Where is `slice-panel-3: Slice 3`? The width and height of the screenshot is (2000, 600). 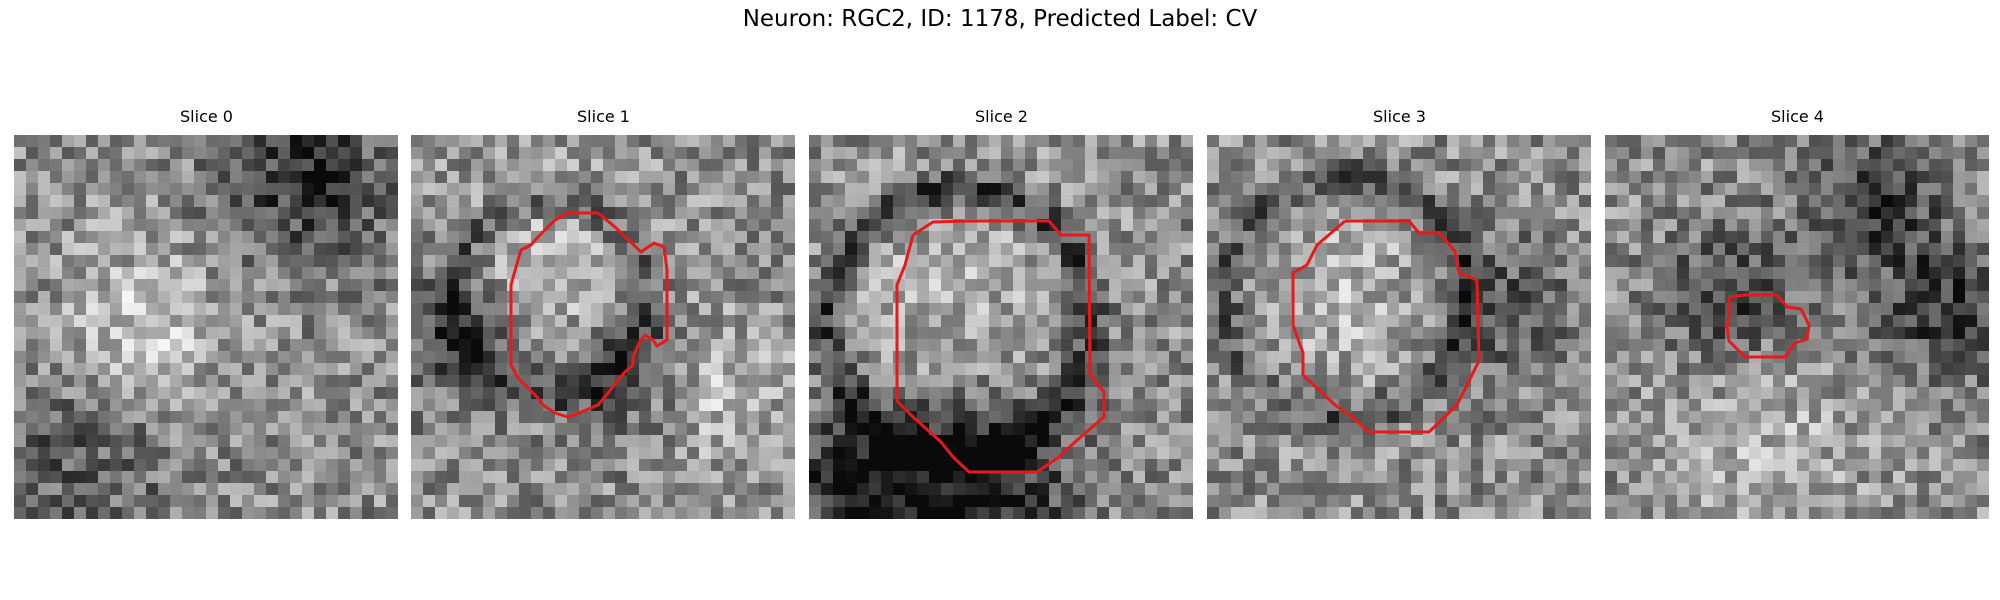
slice-panel-3: Slice 3 is located at coordinates (1399, 313).